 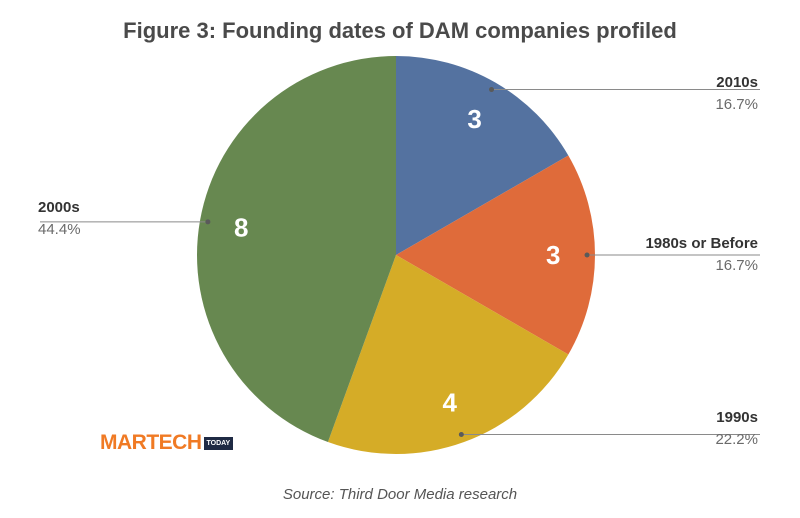 I want to click on pie-slice-2010s, so click(x=482, y=155).